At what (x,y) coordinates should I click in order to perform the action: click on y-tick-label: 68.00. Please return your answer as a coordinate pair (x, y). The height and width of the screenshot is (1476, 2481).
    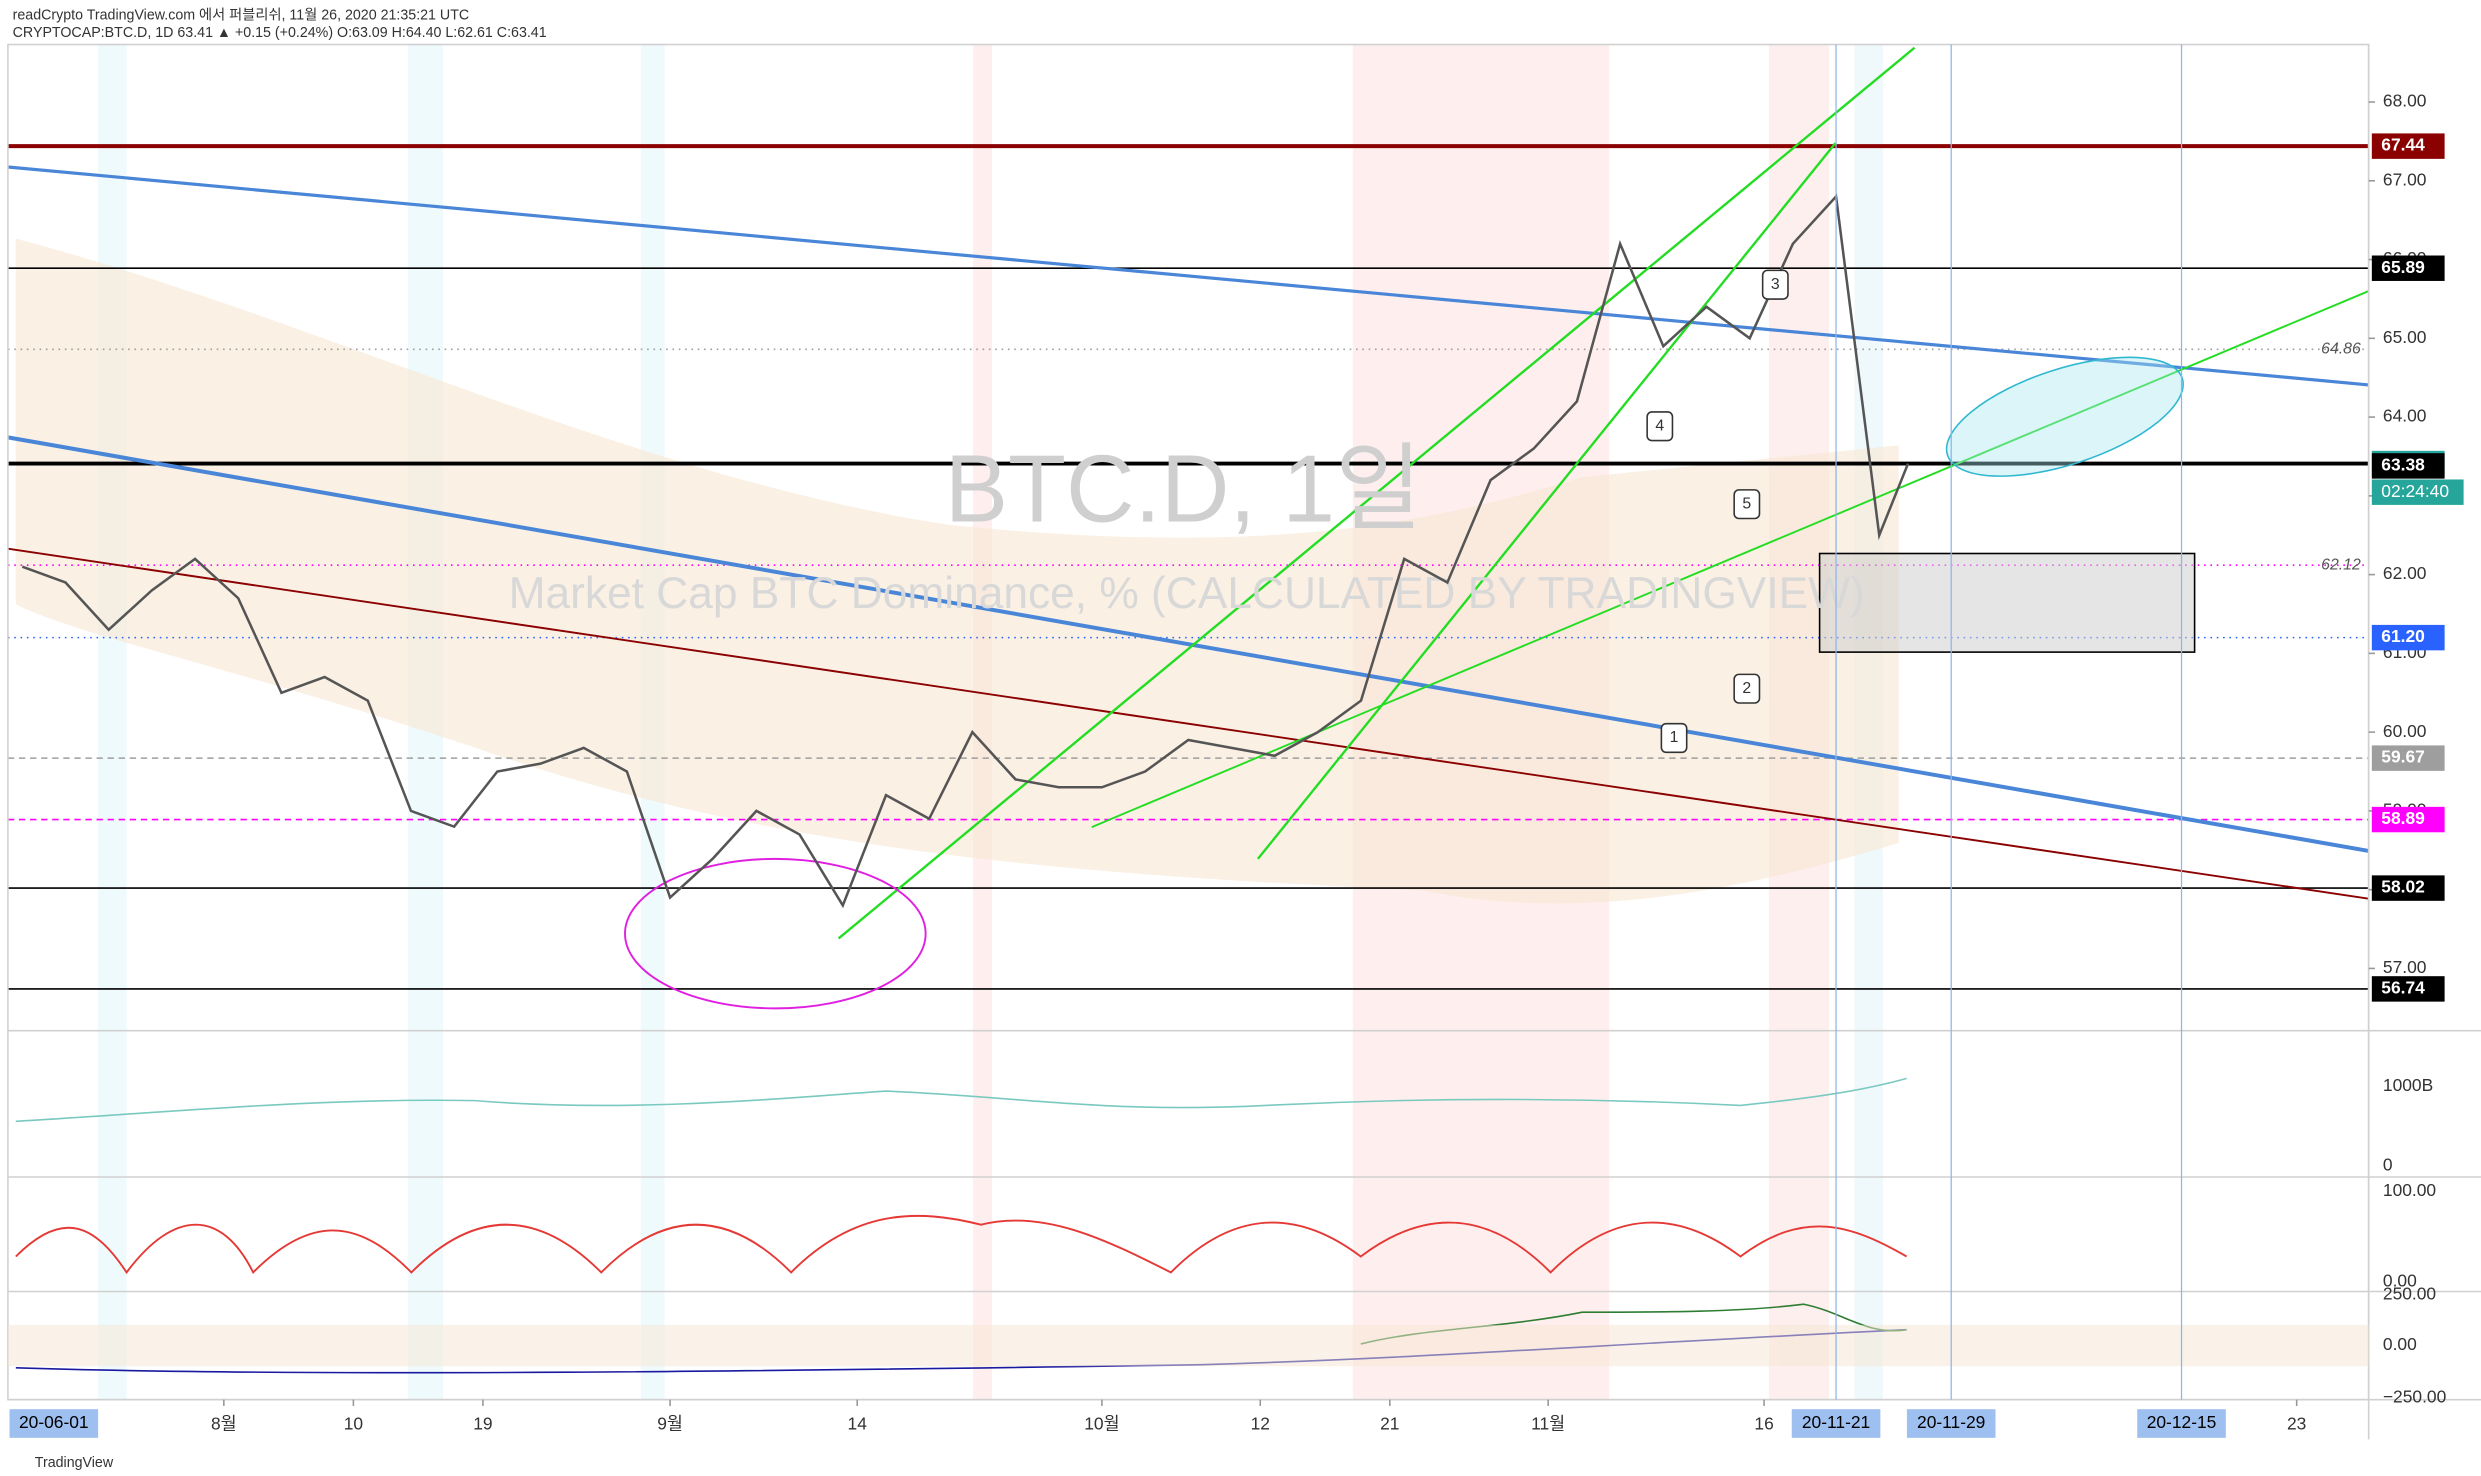
    Looking at the image, I should click on (2405, 101).